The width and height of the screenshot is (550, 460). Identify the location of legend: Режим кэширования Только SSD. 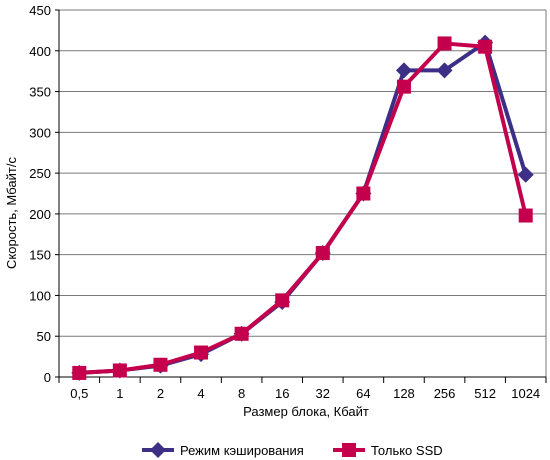
(292, 450).